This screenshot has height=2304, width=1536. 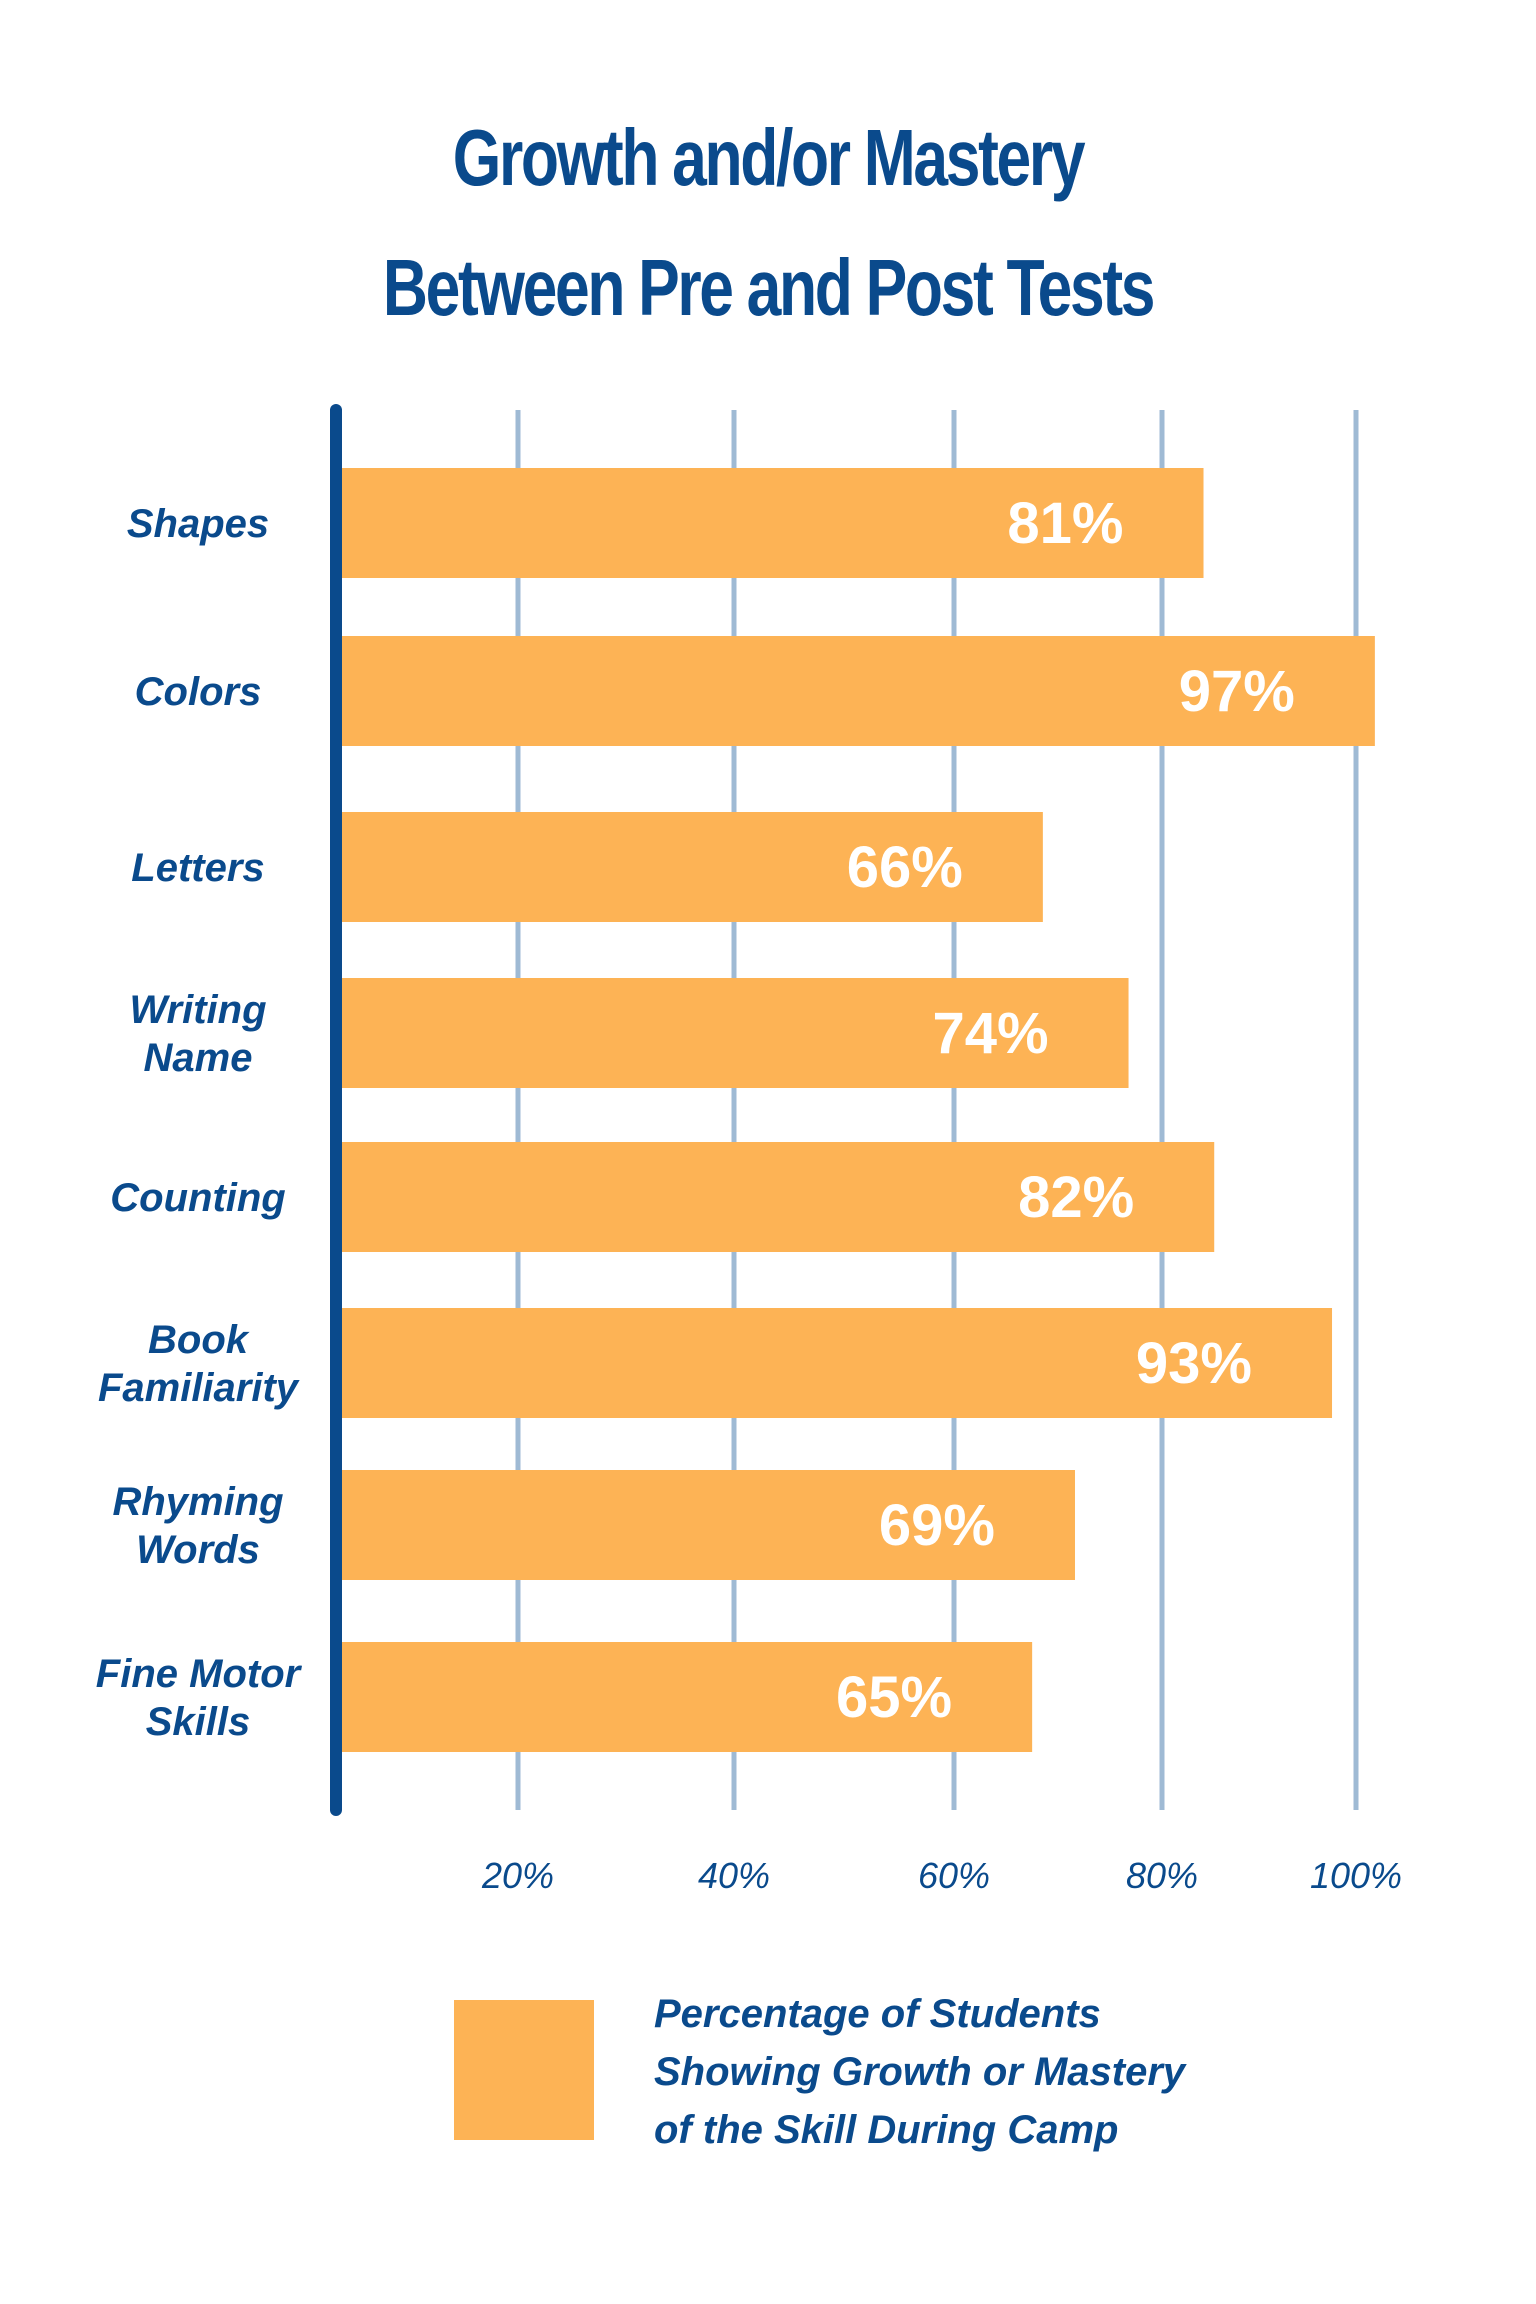 I want to click on legend-swatch, so click(x=524, y=2070).